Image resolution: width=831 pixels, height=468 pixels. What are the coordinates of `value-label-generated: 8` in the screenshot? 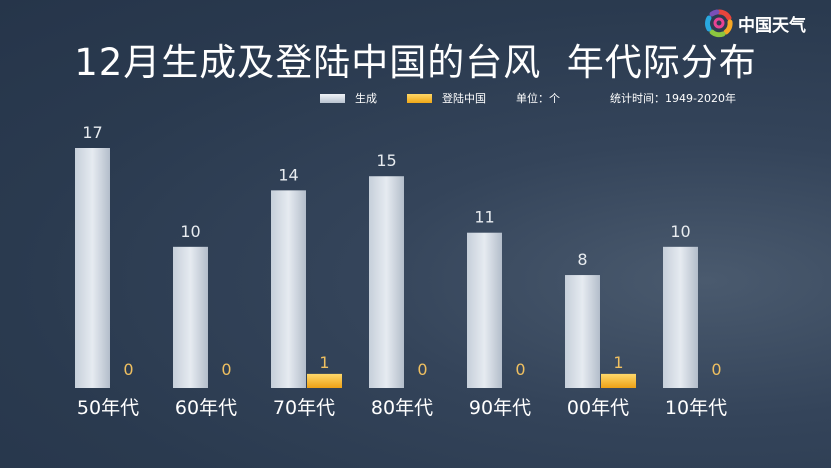 It's located at (582, 259).